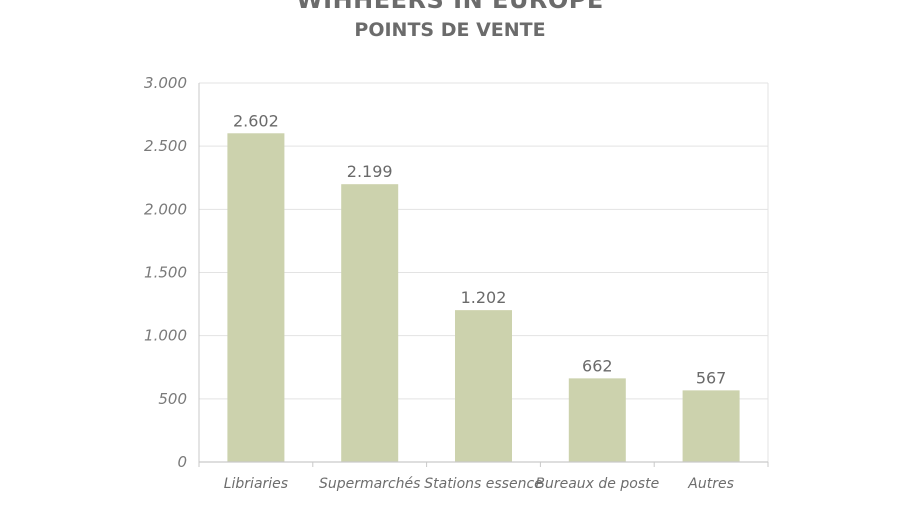  Describe the element at coordinates (165, 336) in the screenshot. I see `y-tick-label: 1.000` at that location.